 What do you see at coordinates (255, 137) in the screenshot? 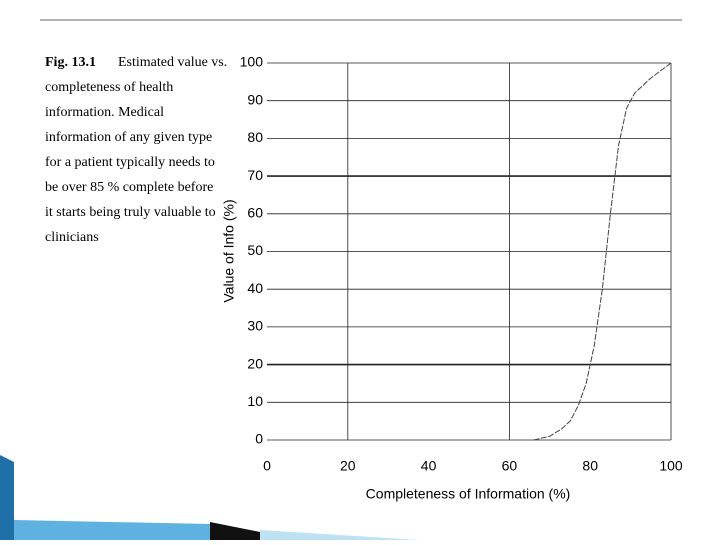
I see `y-tick-label: 80` at bounding box center [255, 137].